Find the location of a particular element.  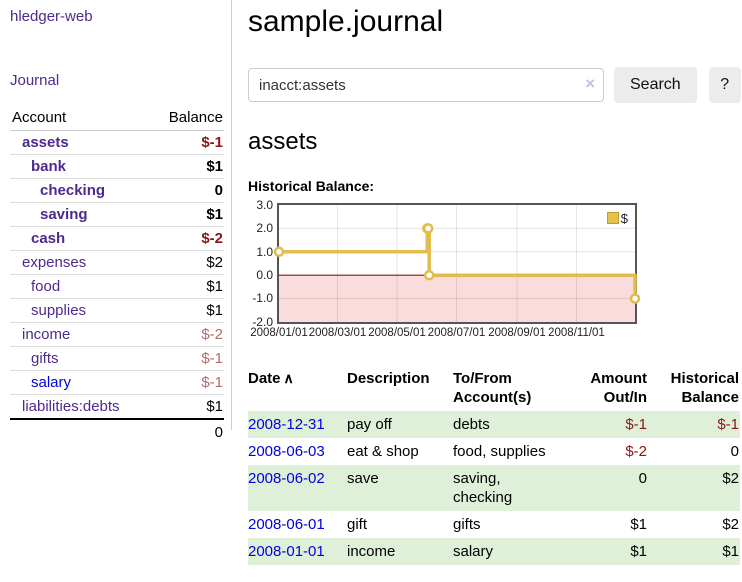

y-axis-tick-label: 0.0 is located at coordinates (264, 274).